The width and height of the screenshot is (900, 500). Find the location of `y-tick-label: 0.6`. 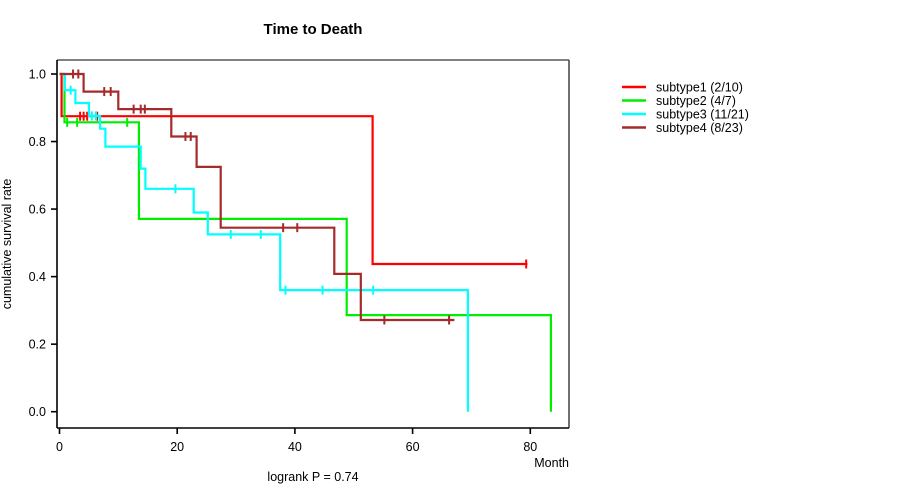

y-tick-label: 0.6 is located at coordinates (37, 209).